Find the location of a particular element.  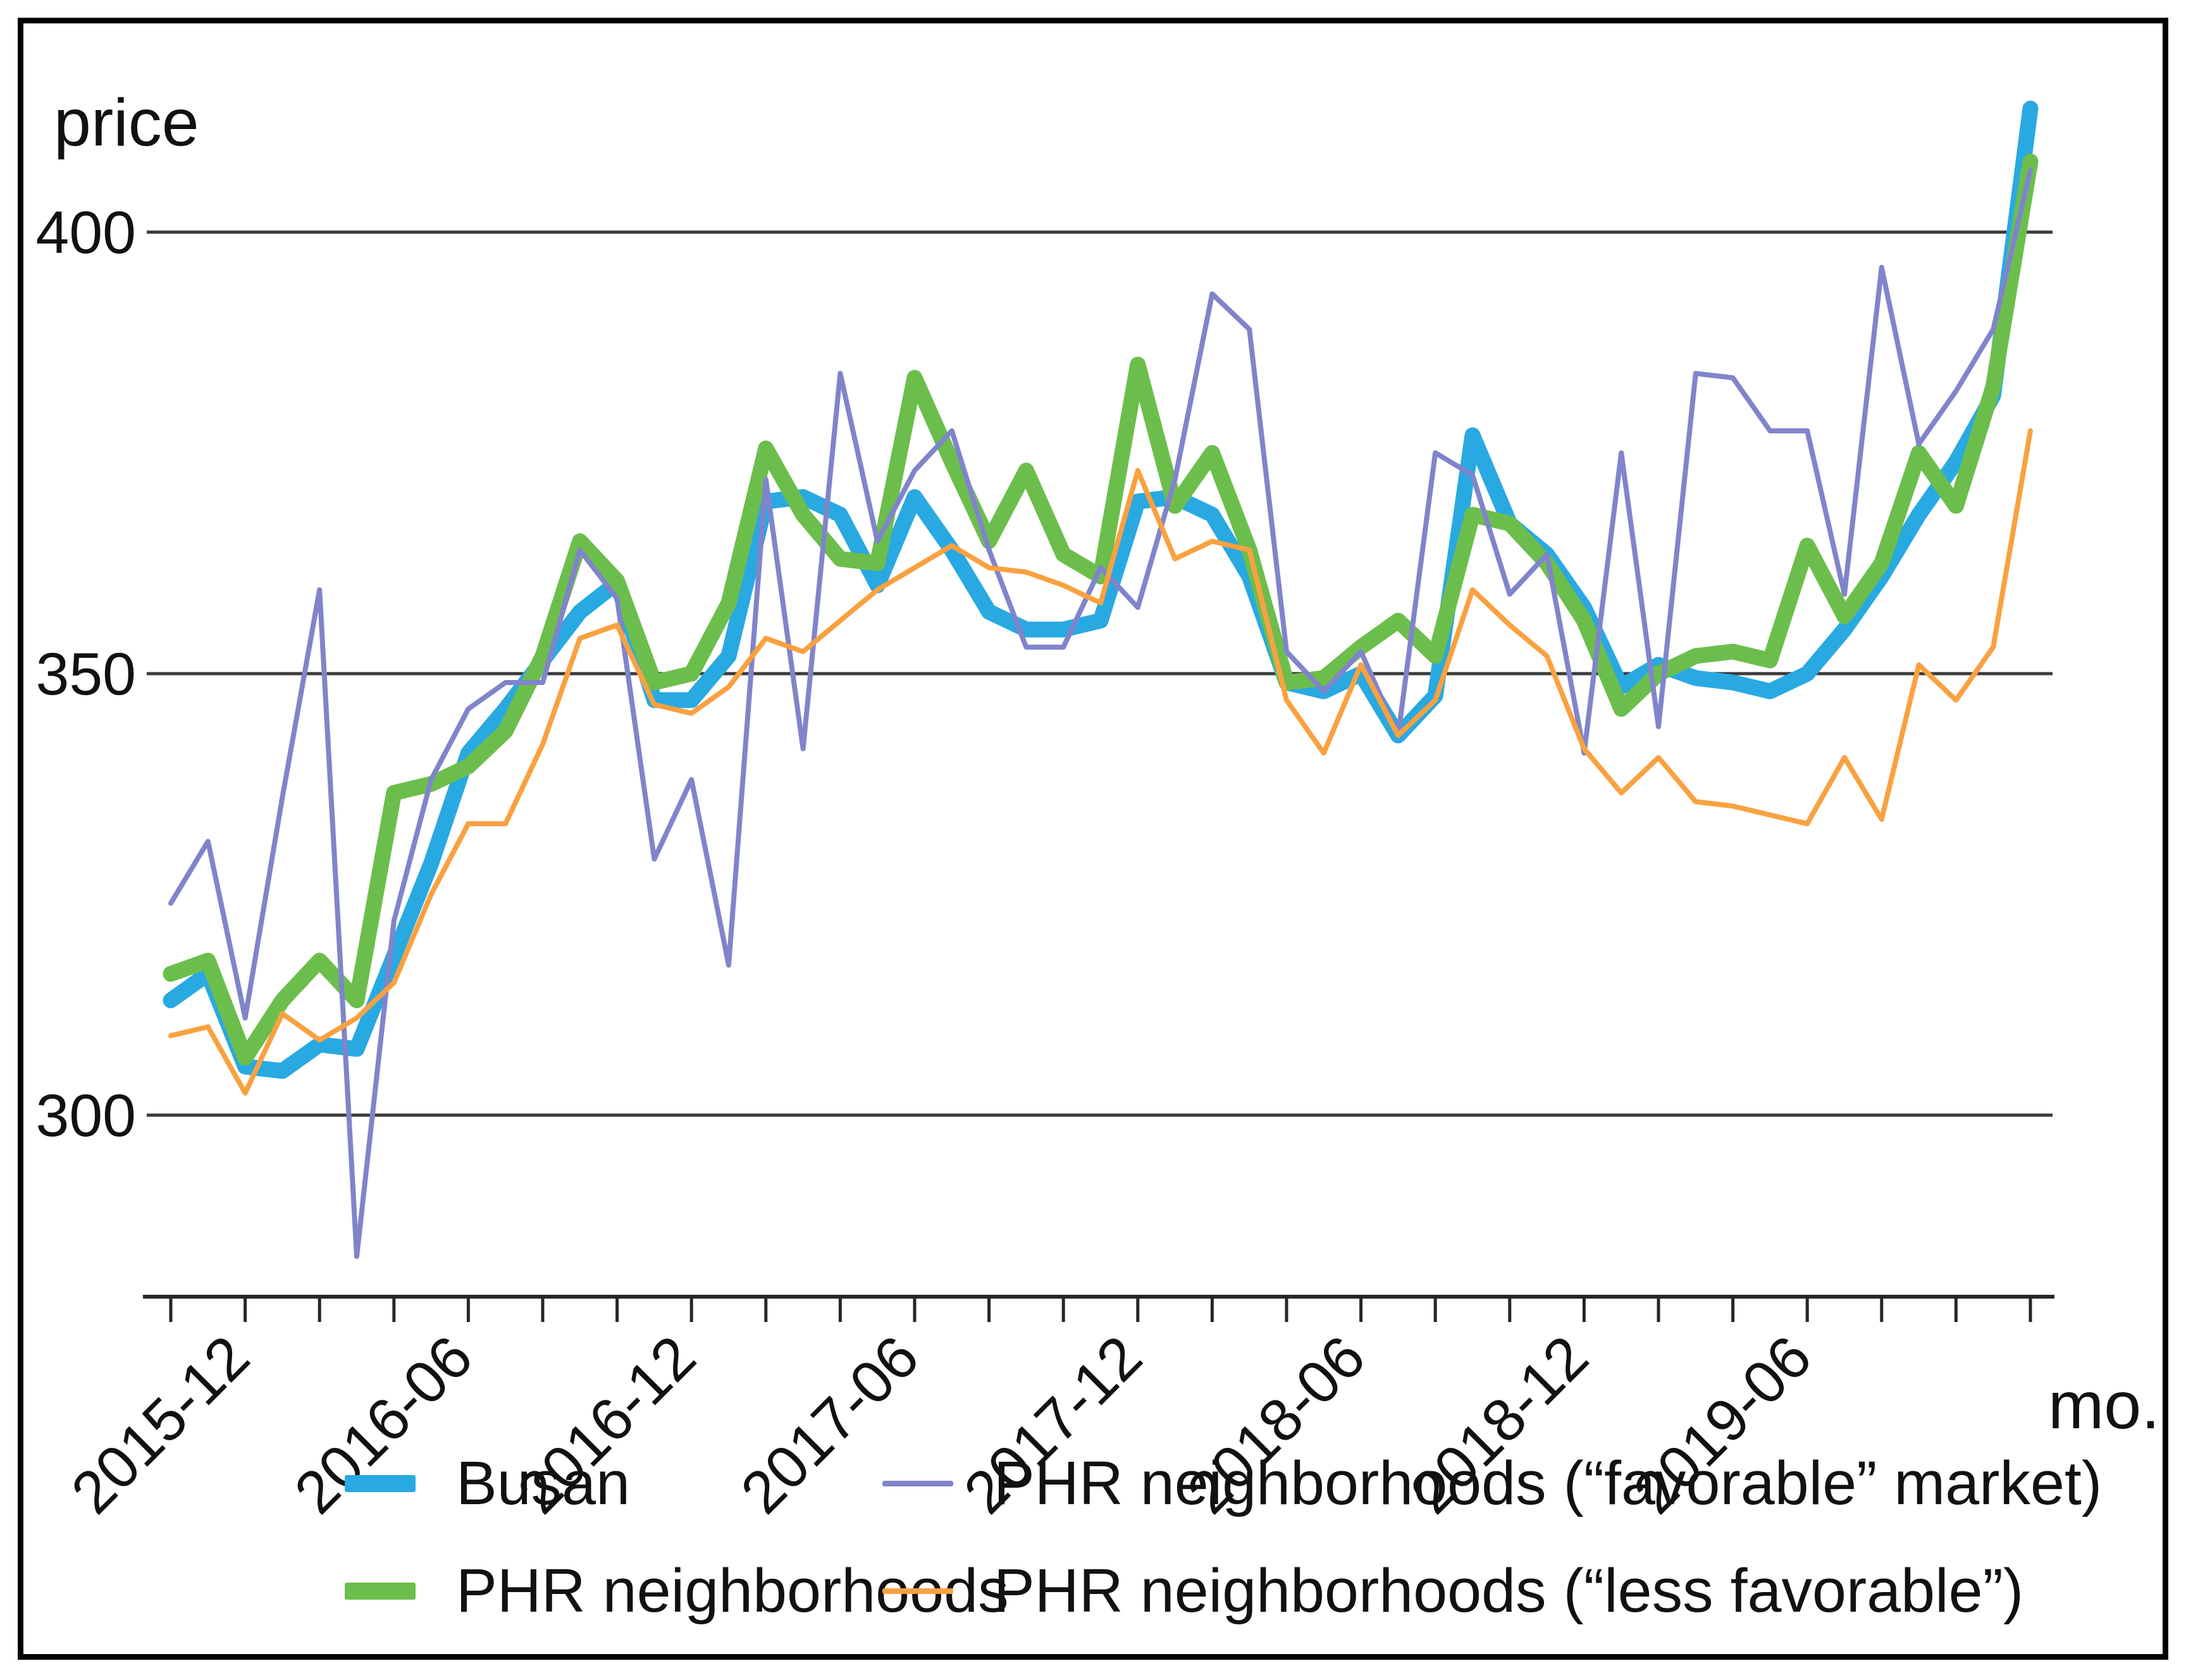

legend-item-busan: Busan is located at coordinates (613, 1483).